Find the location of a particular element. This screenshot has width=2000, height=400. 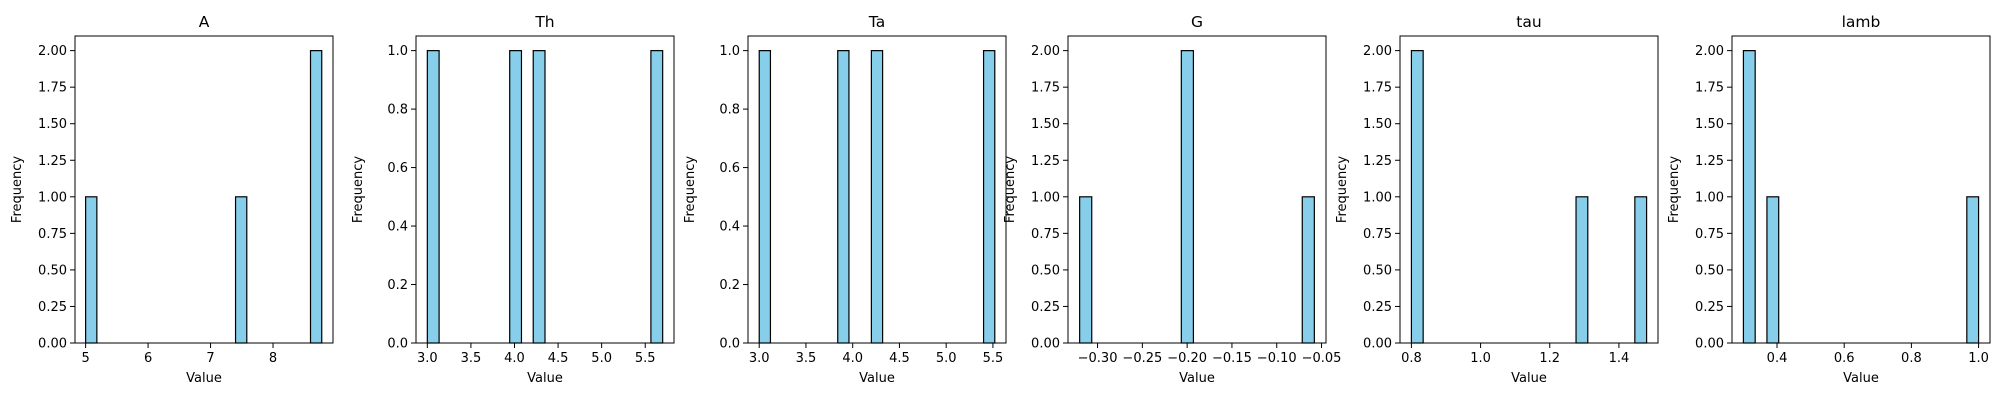

x-tick-label: 1.4 is located at coordinates (1619, 358).